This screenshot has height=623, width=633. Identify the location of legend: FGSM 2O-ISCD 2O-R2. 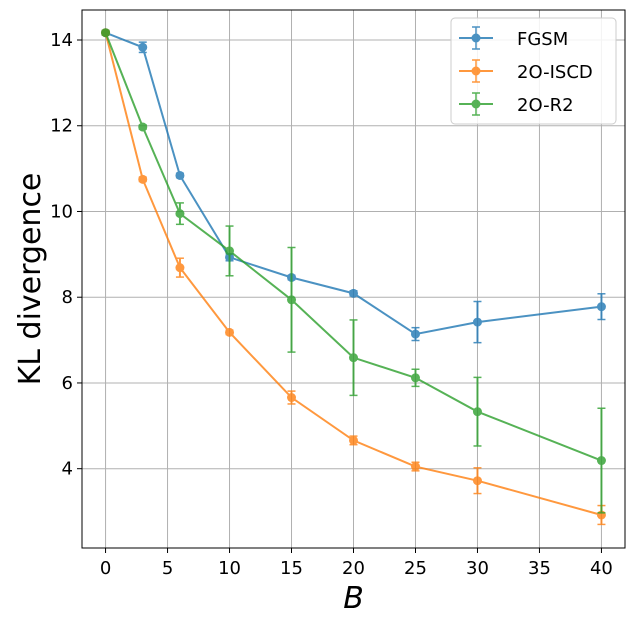
(533, 71).